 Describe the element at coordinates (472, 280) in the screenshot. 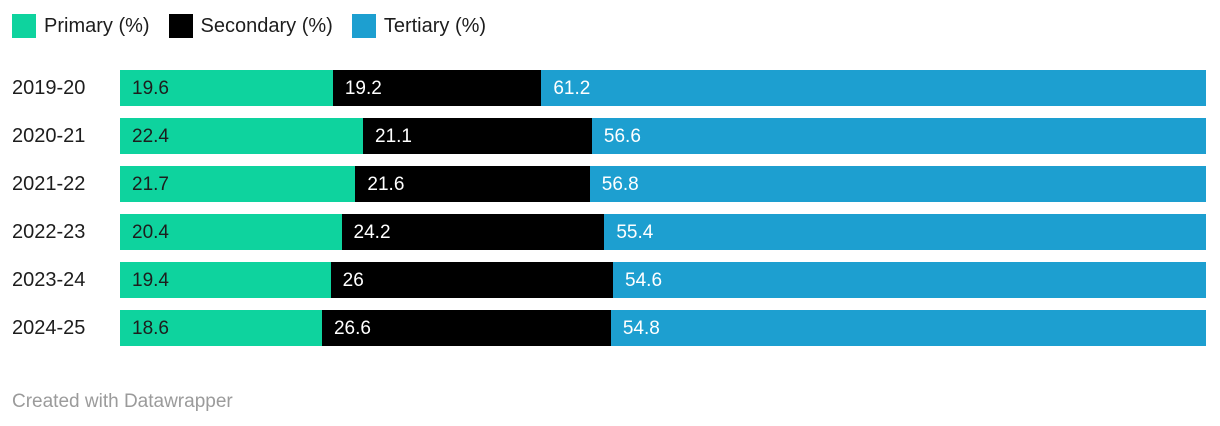

I see `bar-segment-secondary: 26` at that location.